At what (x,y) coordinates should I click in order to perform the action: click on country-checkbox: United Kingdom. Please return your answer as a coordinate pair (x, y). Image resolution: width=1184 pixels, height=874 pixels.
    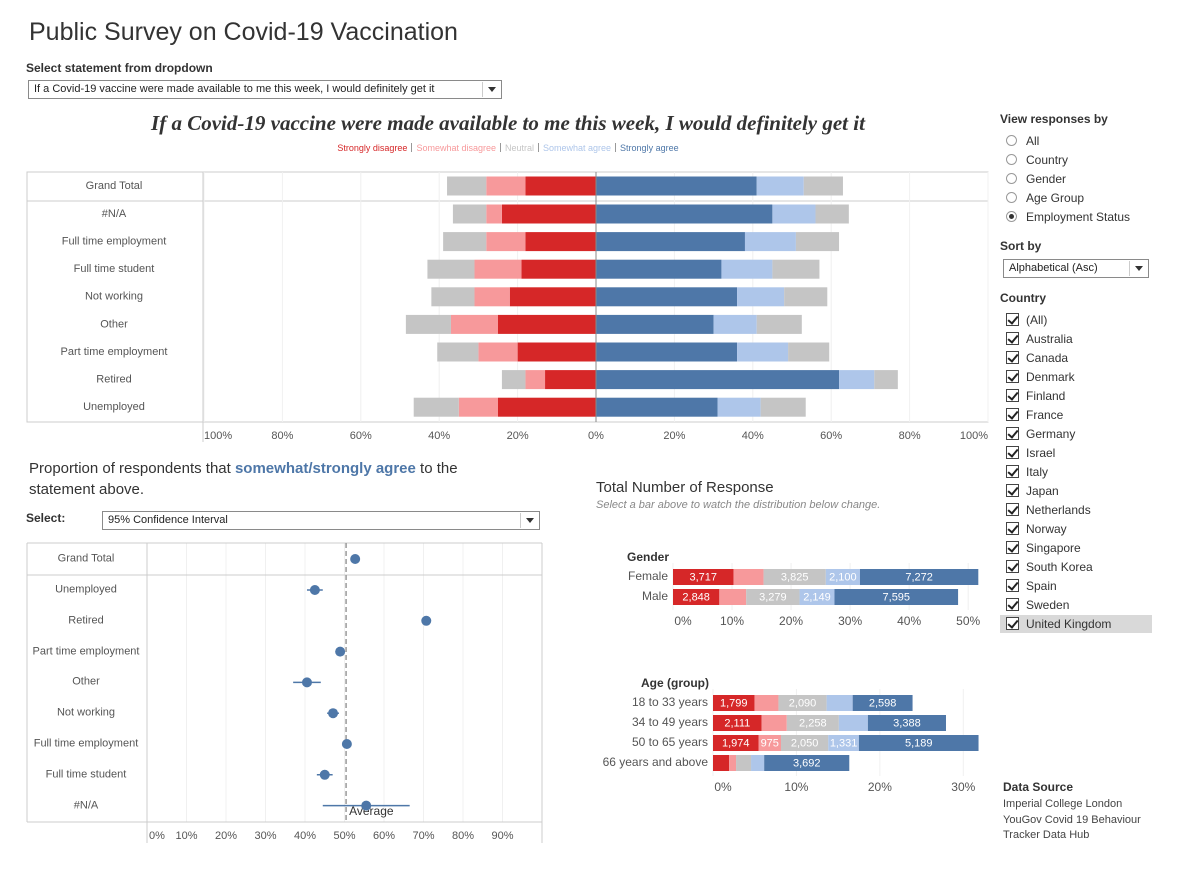
    Looking at the image, I should click on (1076, 624).